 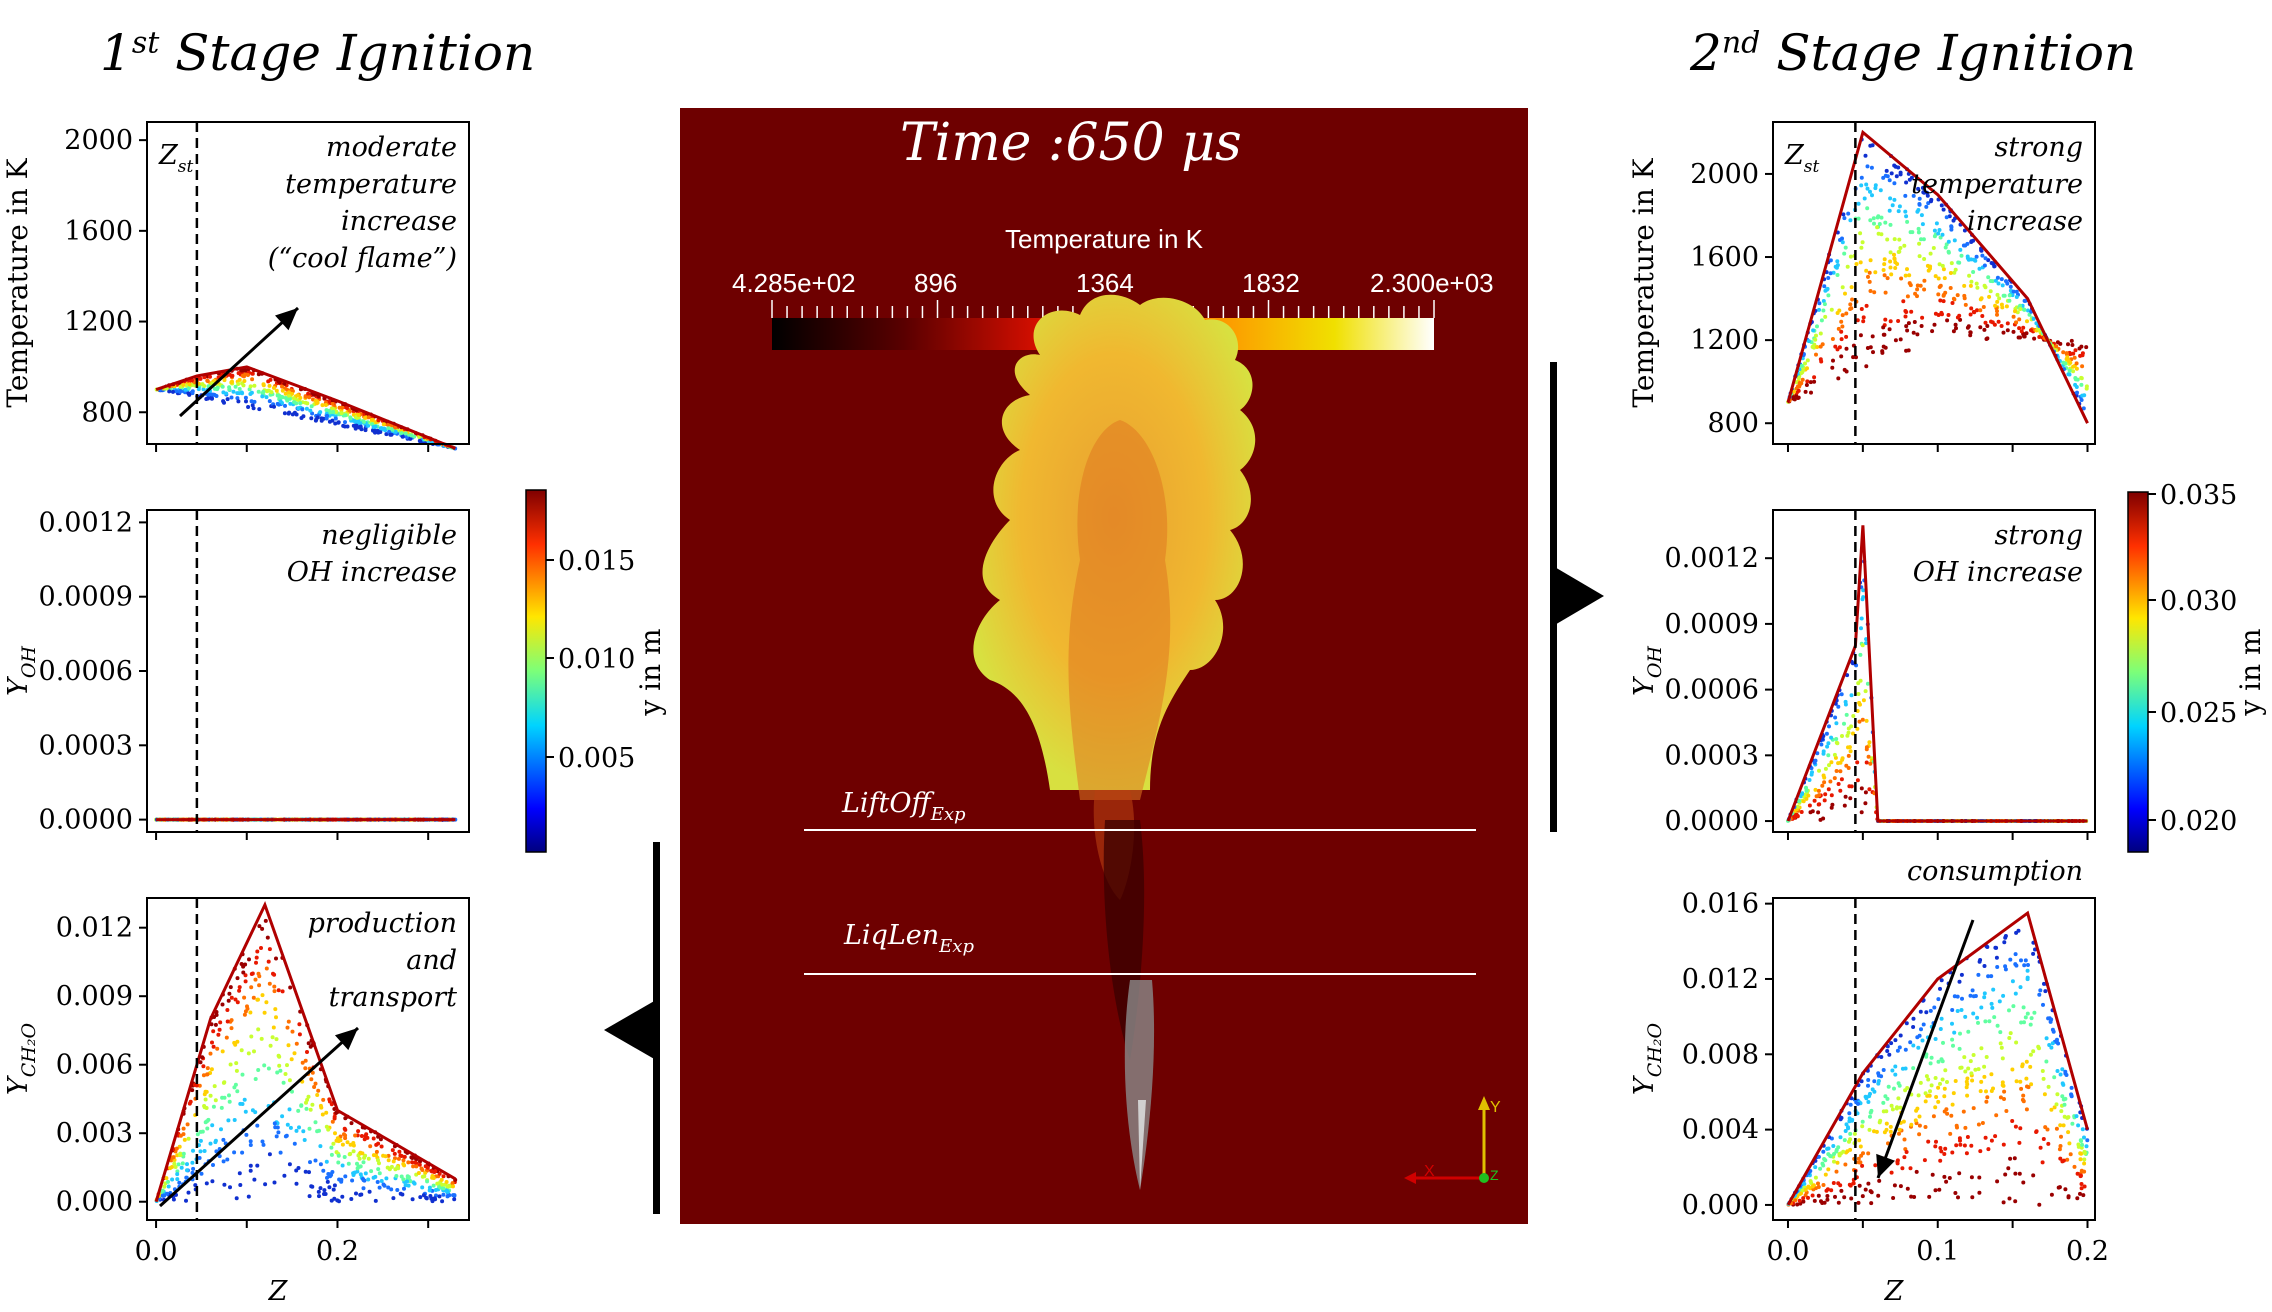 What do you see at coordinates (1114, 742) in the screenshot?
I see `flame-plume` at bounding box center [1114, 742].